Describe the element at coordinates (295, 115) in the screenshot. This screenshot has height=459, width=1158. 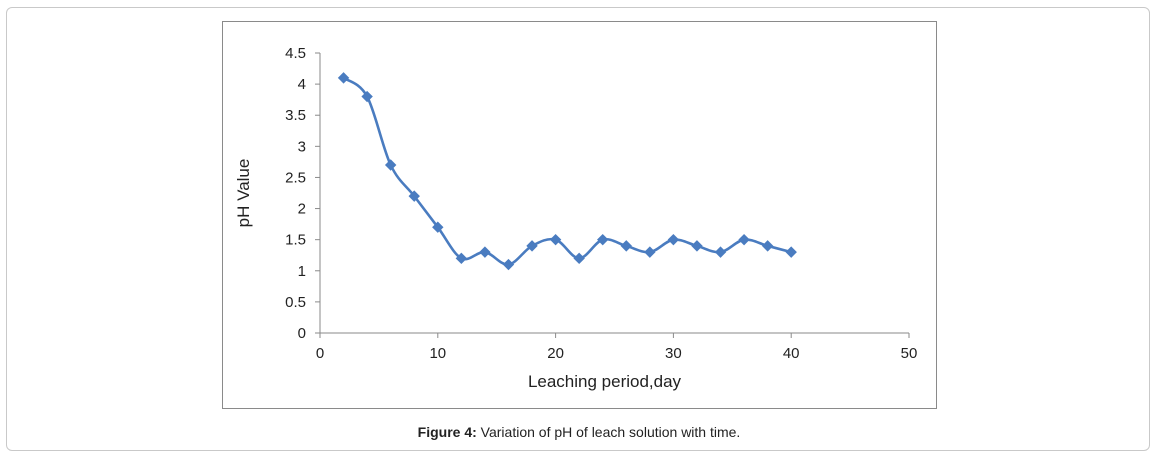
I see `y-tick-label: 3.5` at that location.